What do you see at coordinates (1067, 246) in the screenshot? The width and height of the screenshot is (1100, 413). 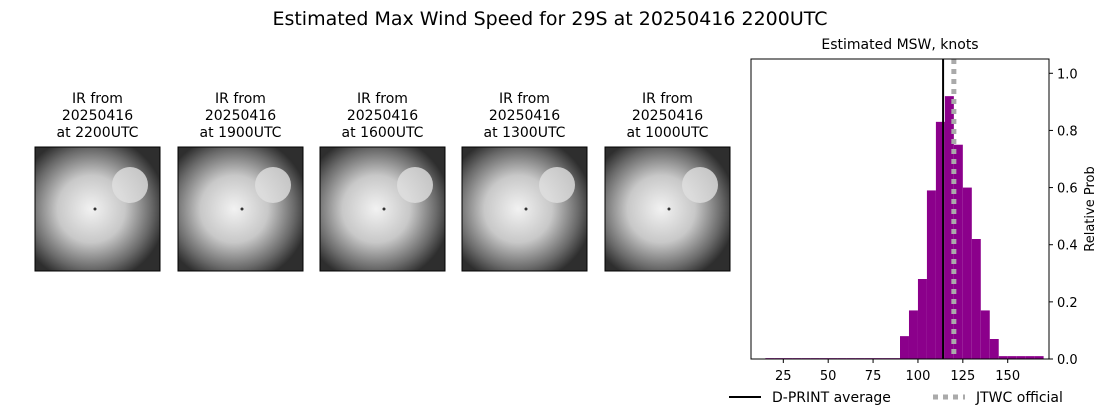 I see `y-tick-label: 0.4` at bounding box center [1067, 246].